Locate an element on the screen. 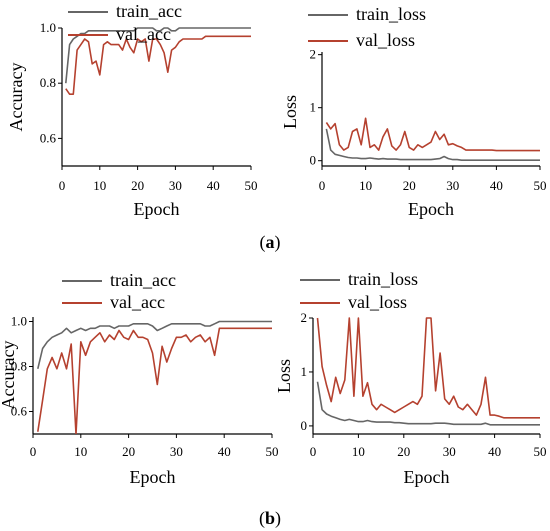  caption-b: (b) is located at coordinates (270, 518).